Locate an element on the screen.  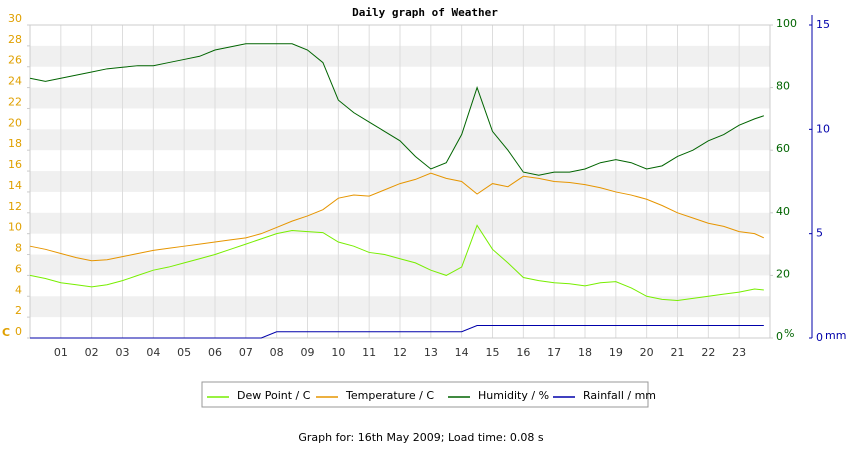
y-tick-label: 12 is located at coordinates (15, 206).